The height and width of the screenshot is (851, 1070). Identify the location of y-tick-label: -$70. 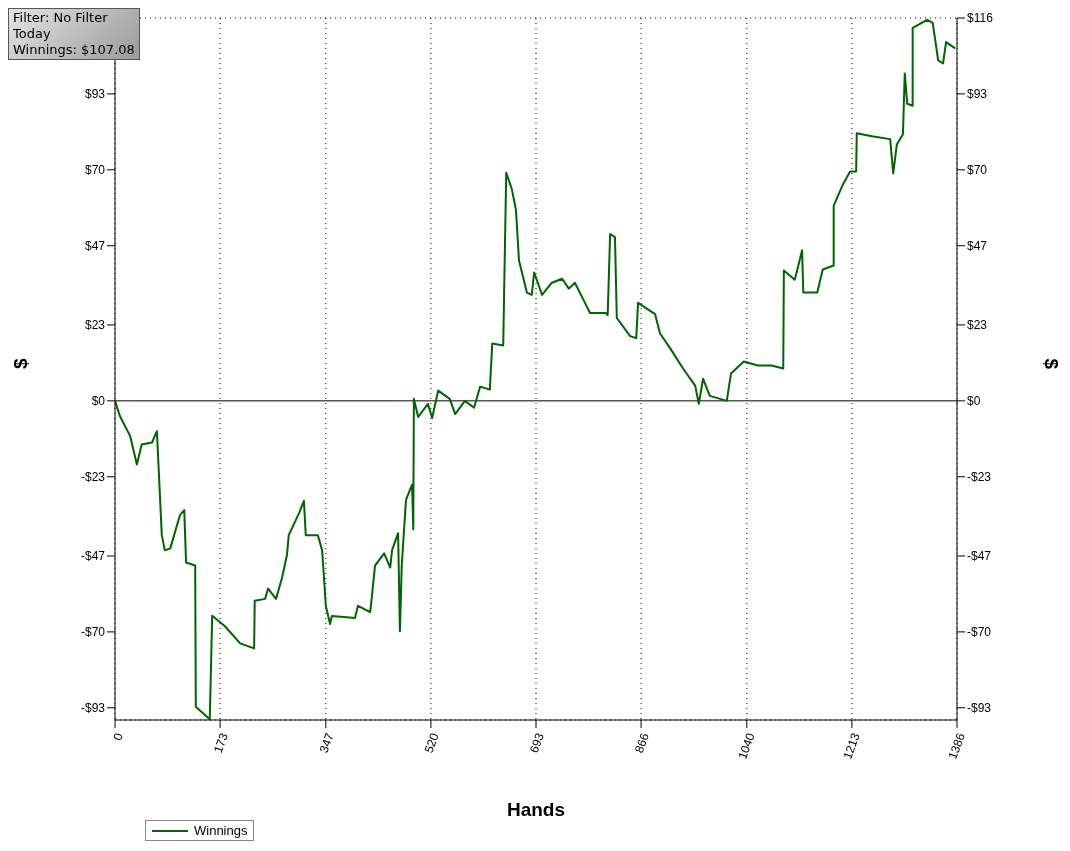
(93, 632).